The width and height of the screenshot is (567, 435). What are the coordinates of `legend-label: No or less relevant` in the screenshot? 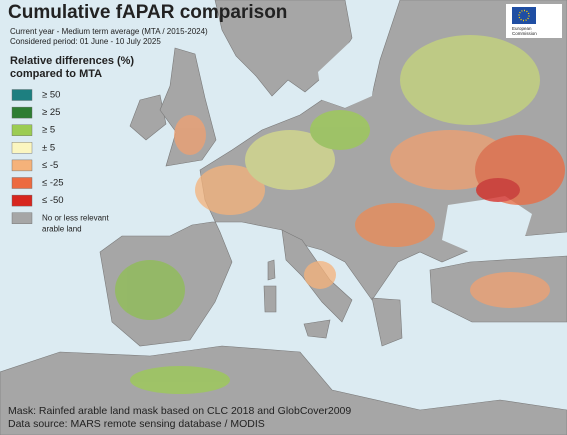 It's located at (75, 217).